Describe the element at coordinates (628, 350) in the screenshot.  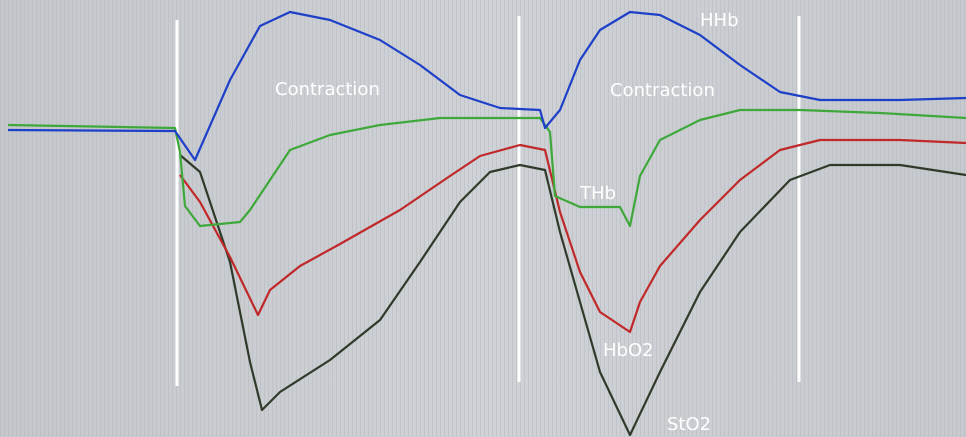
I see `hbo2-label: HbO2` at that location.